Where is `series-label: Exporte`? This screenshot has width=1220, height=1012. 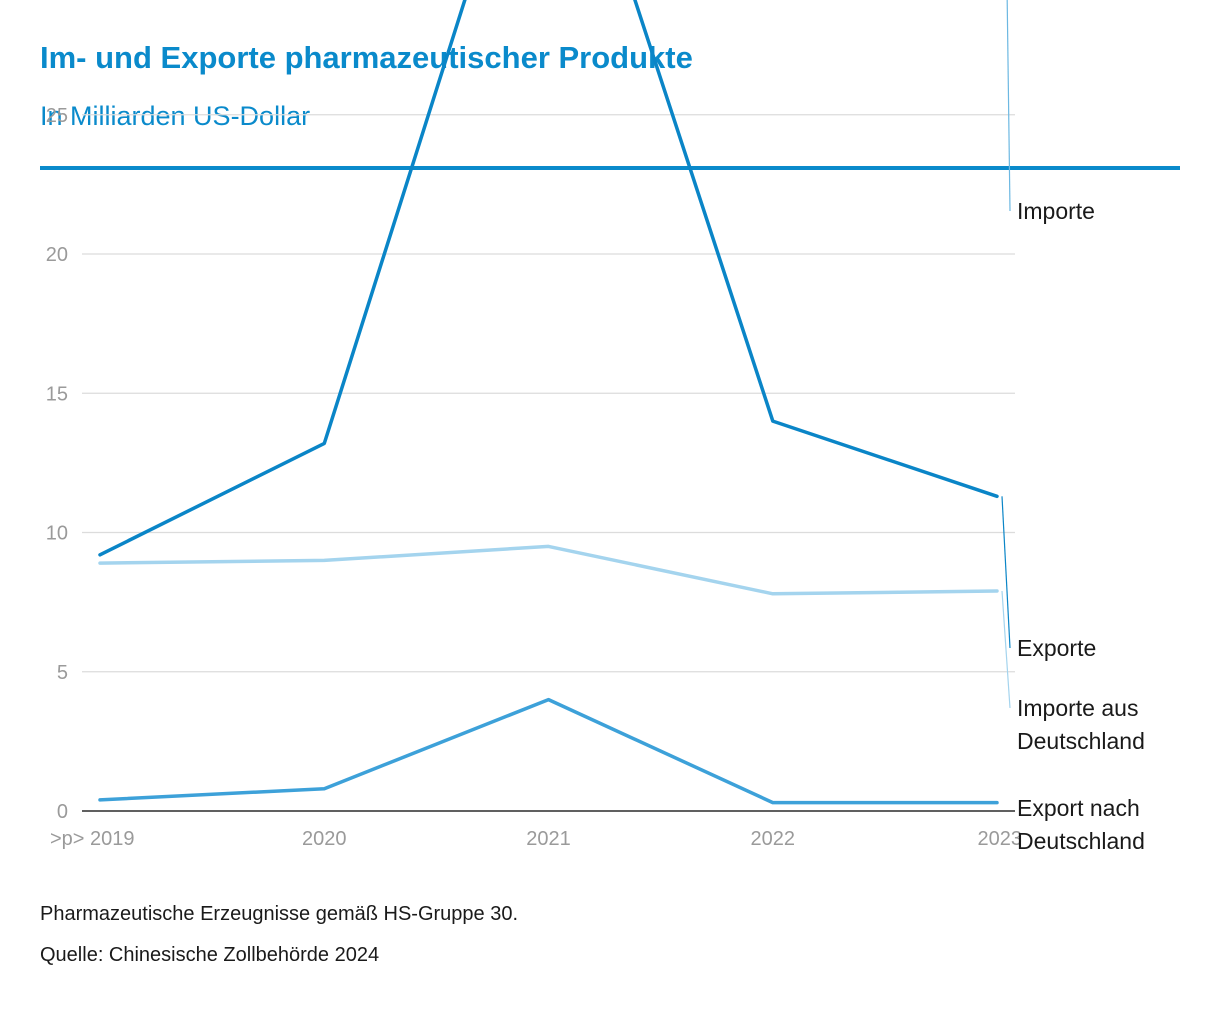 series-label: Exporte is located at coordinates (1056, 648).